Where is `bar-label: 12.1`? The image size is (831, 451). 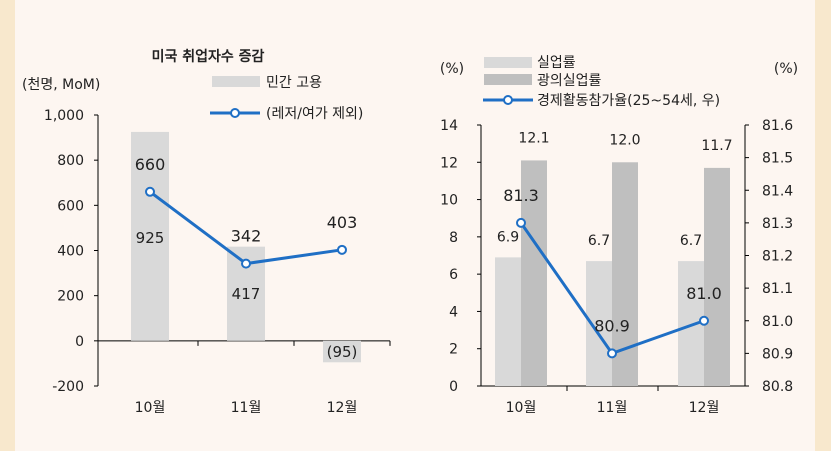 bar-label: 12.1 is located at coordinates (533, 138).